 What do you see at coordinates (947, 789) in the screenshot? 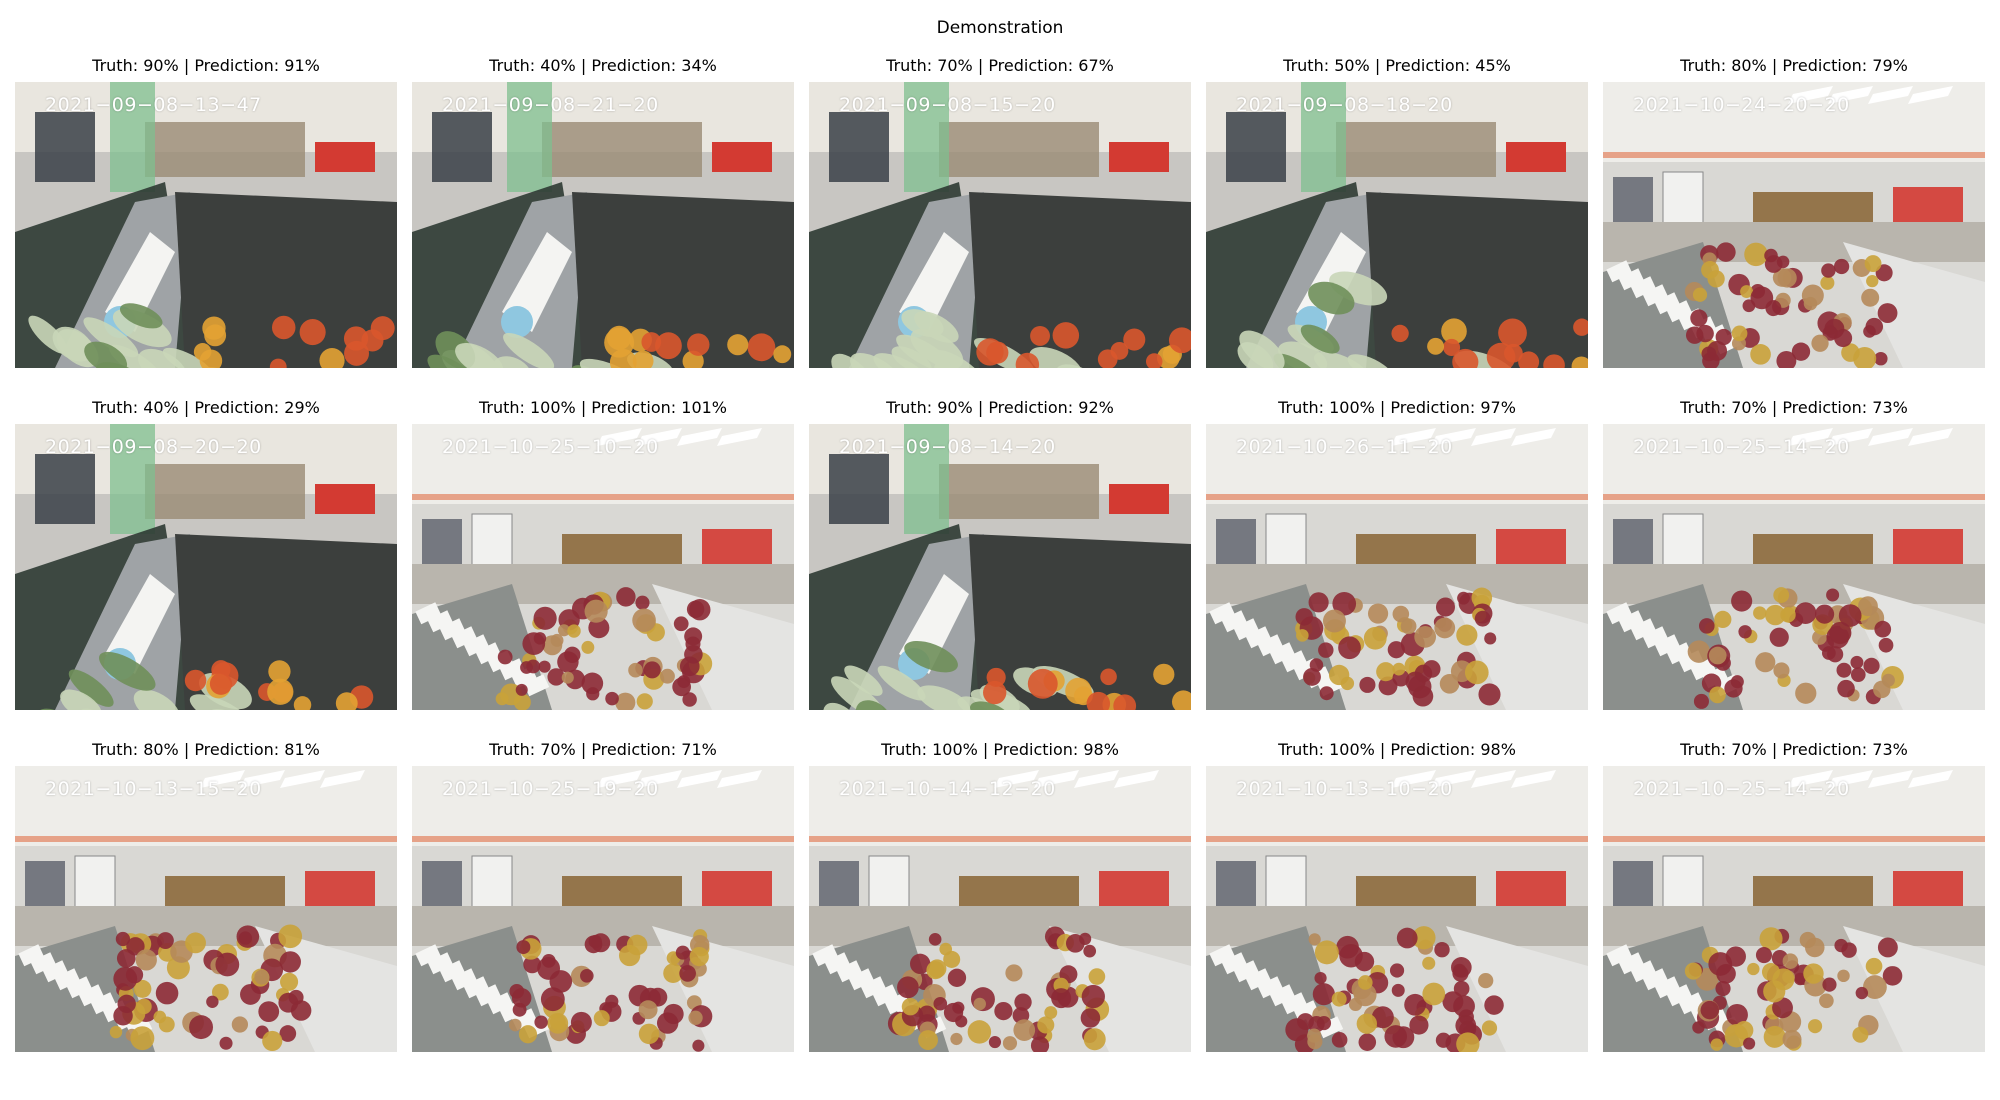
I see `photo-timestamp: 2021−10−14−12−20` at bounding box center [947, 789].